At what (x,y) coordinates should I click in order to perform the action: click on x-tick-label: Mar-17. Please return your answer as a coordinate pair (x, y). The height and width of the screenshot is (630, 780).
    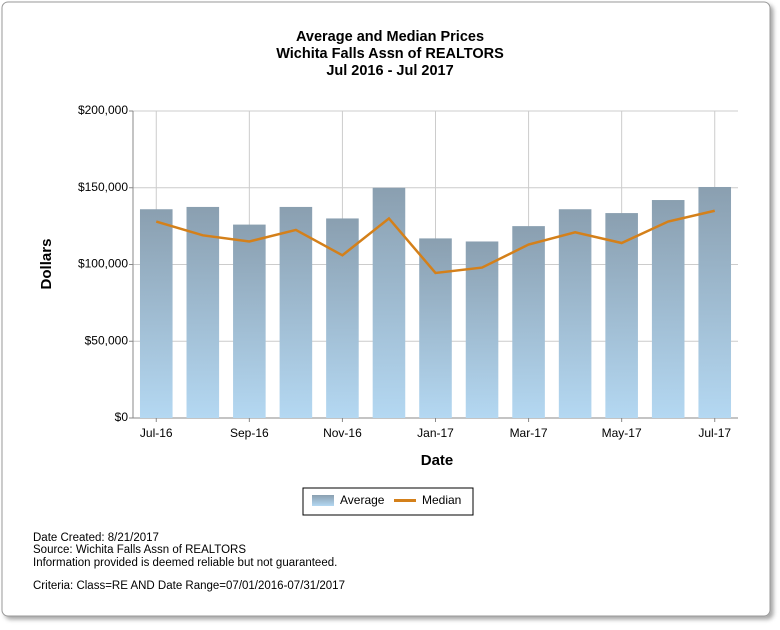
    Looking at the image, I should click on (529, 433).